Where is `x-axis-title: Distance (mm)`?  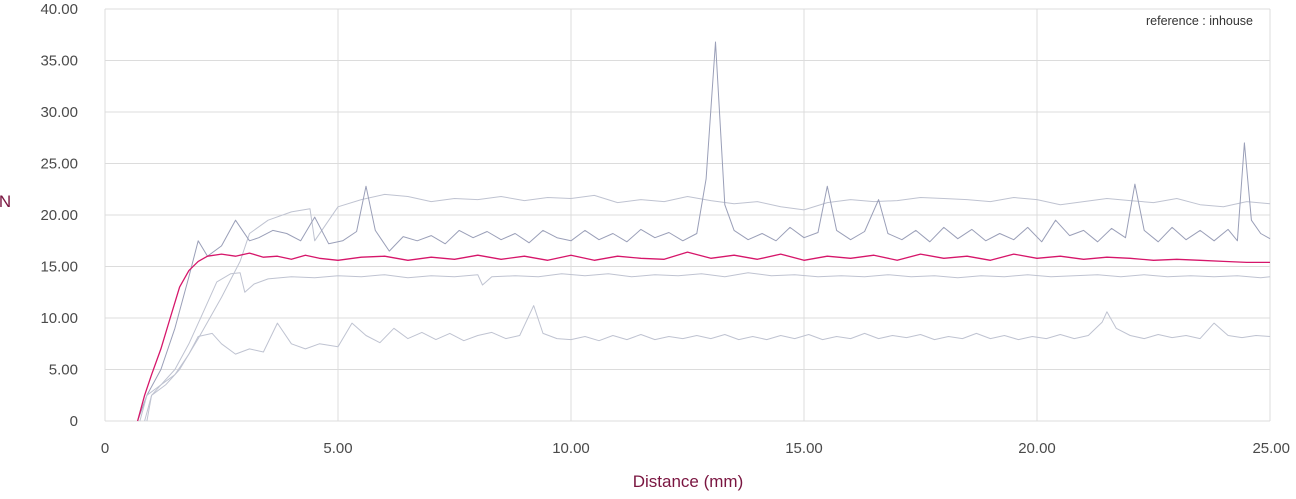 x-axis-title: Distance (mm) is located at coordinates (688, 481).